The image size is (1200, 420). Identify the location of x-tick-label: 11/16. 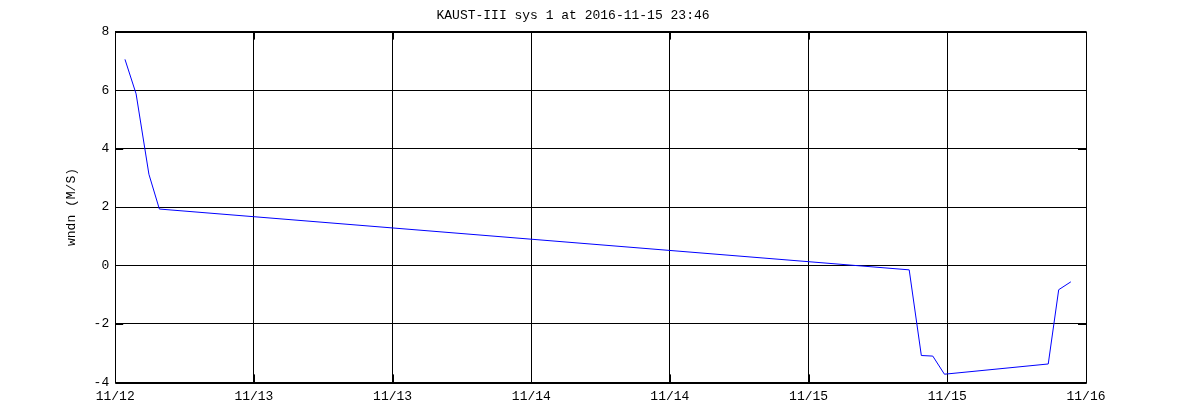
(1086, 396).